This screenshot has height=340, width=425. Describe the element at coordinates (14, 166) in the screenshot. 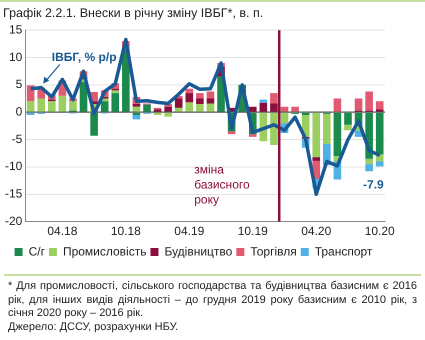

I see `y-tick-label: -10` at that location.